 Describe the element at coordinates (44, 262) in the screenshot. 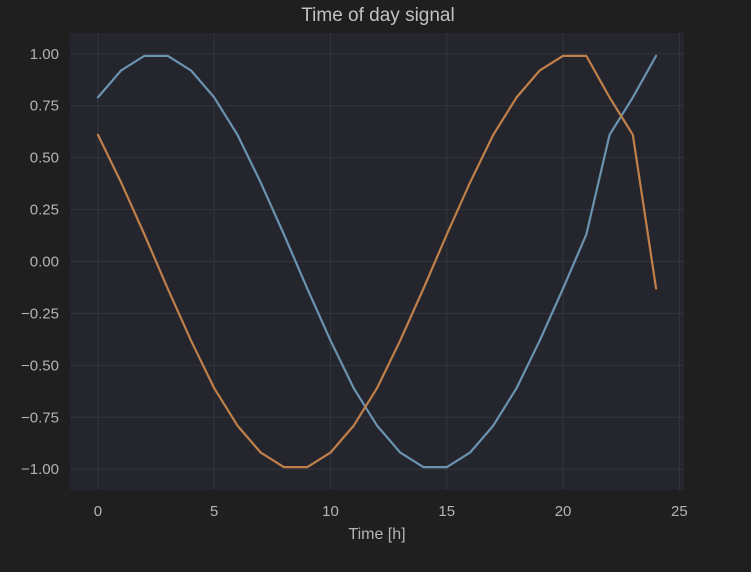

I see `y-tick-label: 0.00` at that location.